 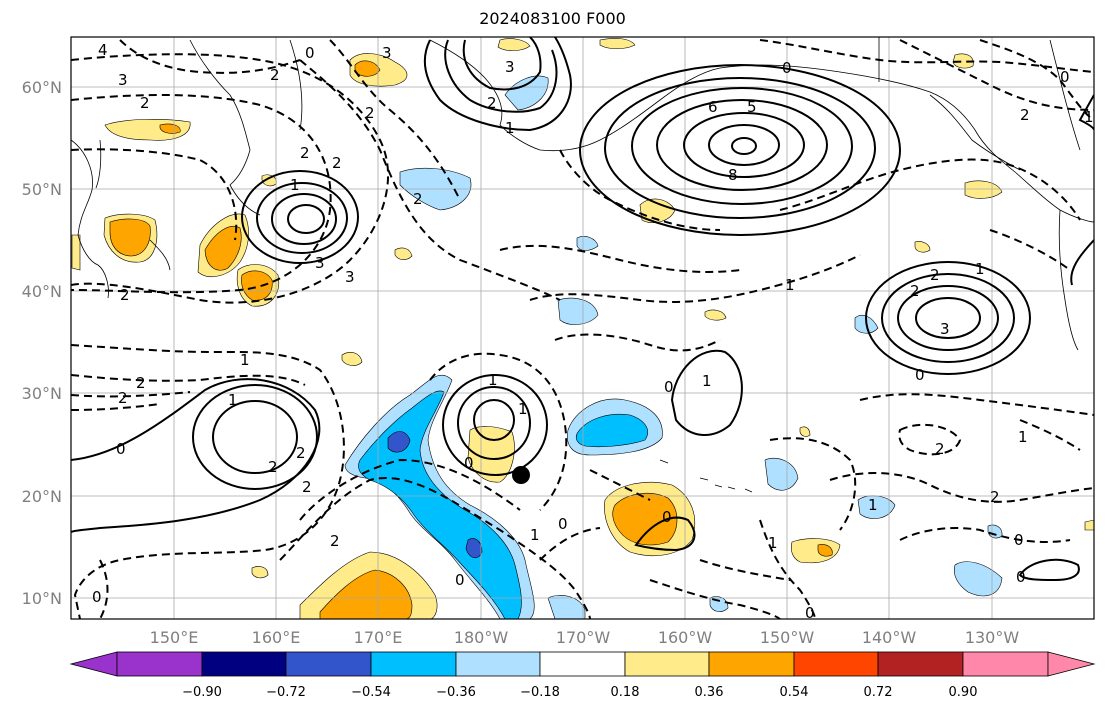 What do you see at coordinates (685, 637) in the screenshot?
I see `lon-label: 160°W` at bounding box center [685, 637].